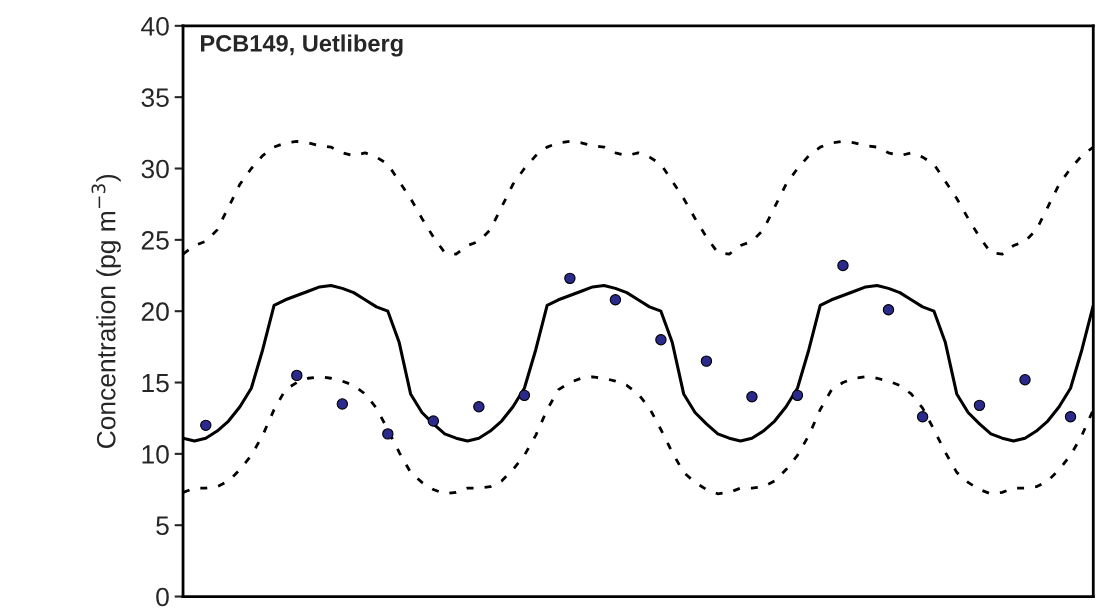 The height and width of the screenshot is (615, 1098). I want to click on y-tick-label: 15, so click(155, 383).